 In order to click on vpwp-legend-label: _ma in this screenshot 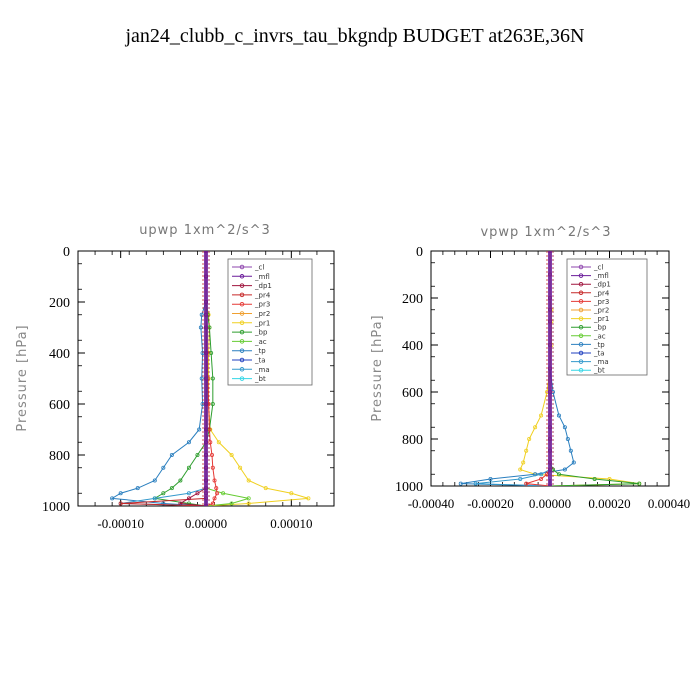, I will do `click(601, 362)`.